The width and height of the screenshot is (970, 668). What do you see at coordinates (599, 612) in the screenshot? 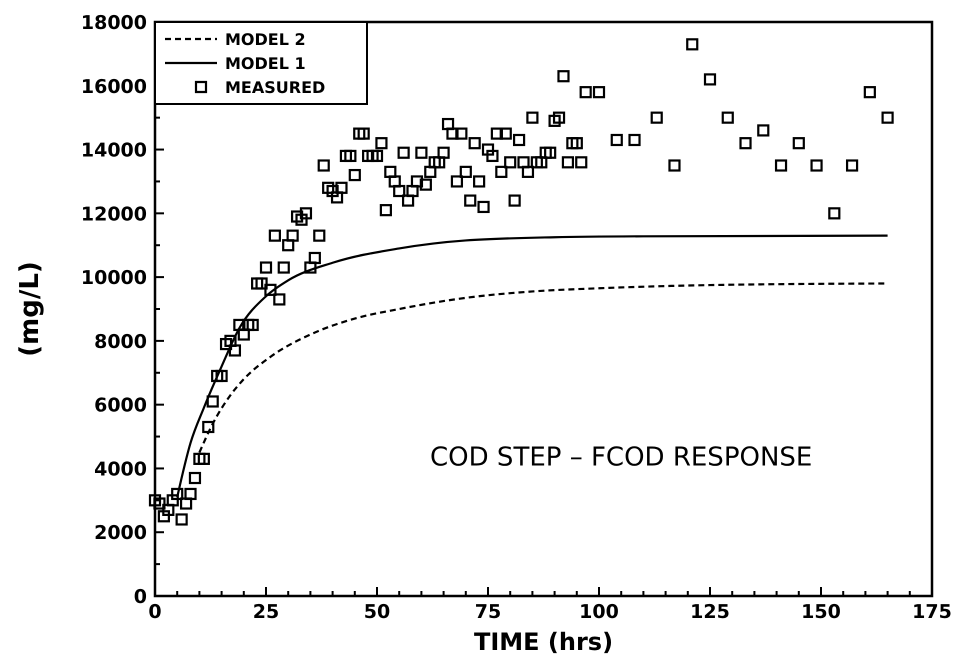
I see `x-tick-label: 100` at bounding box center [599, 612].